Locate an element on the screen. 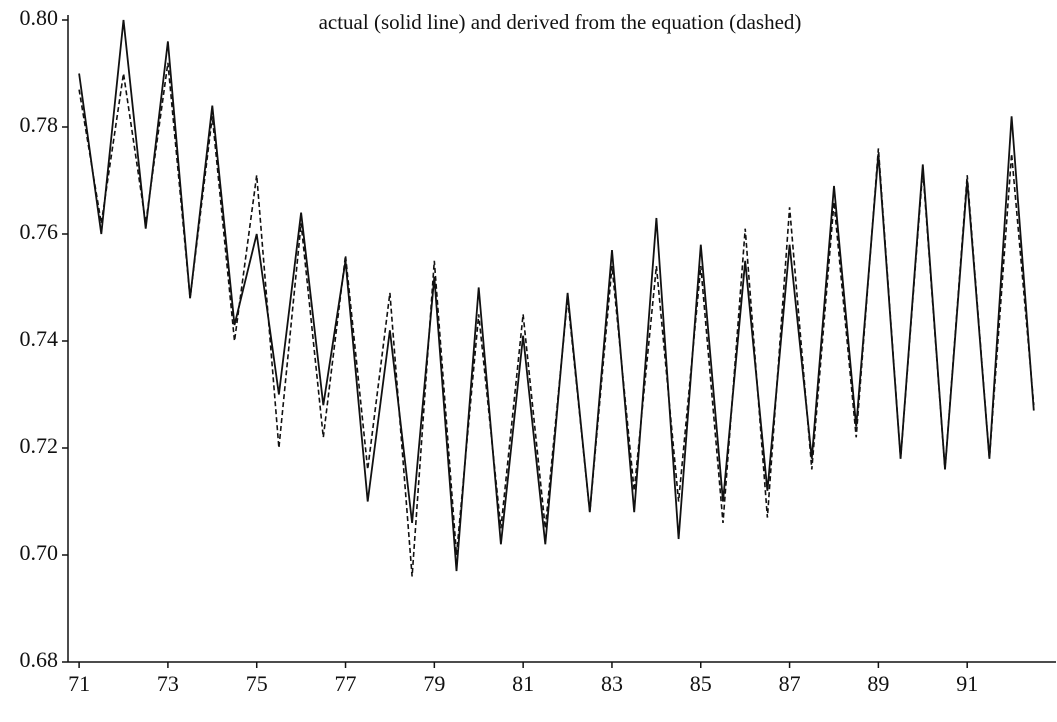 This screenshot has width=1057, height=722. x-tick-label: 85 is located at coordinates (701, 683).